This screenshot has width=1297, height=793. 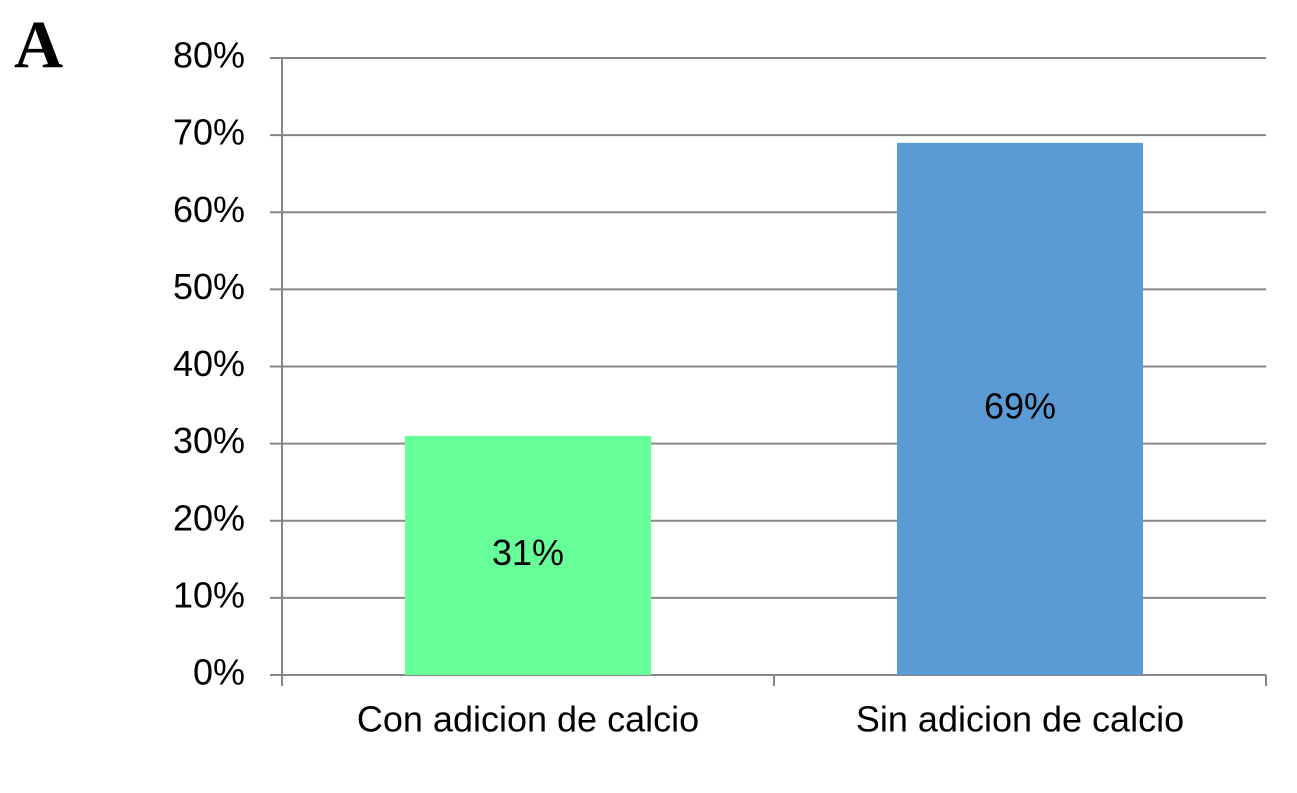 I want to click on y-tick-label: 30%, so click(x=209, y=440).